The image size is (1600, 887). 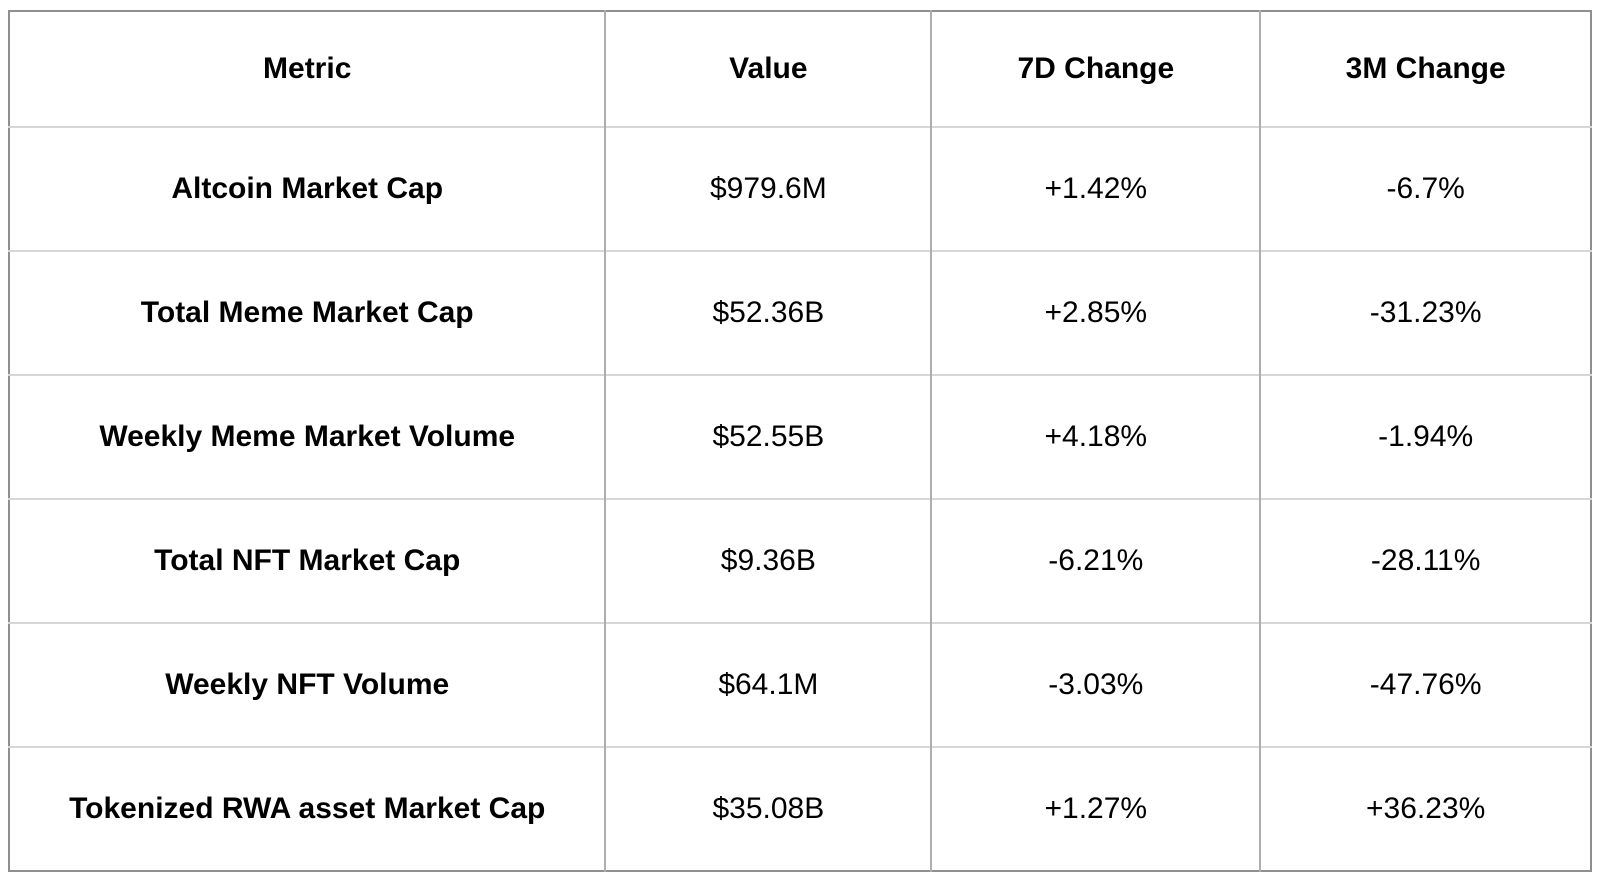 What do you see at coordinates (1095, 69) in the screenshot?
I see `col-header-7d-change: 7D Change` at bounding box center [1095, 69].